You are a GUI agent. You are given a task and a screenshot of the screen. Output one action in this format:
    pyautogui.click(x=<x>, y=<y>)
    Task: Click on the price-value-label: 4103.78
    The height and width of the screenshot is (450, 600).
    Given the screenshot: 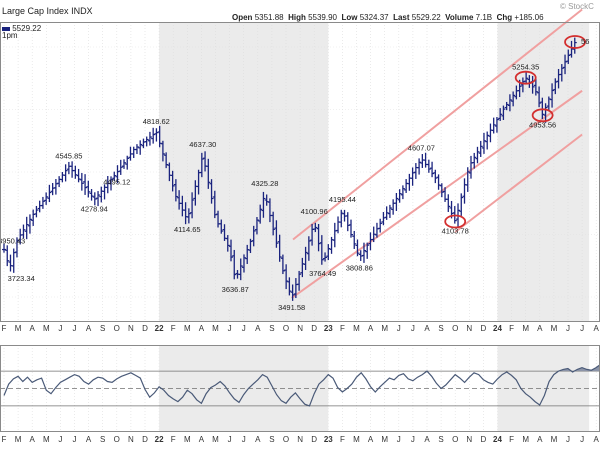 What is the action you would take?
    pyautogui.click(x=455, y=231)
    